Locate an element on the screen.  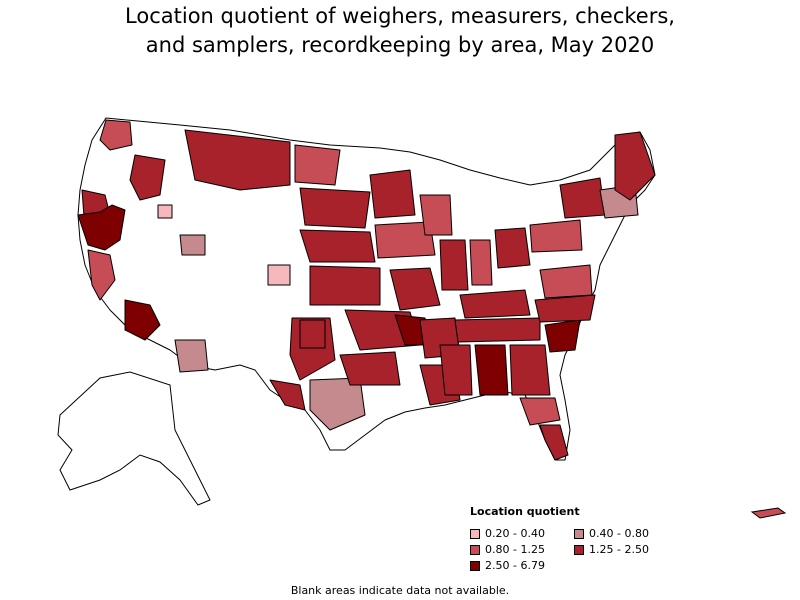
area-california-north is located at coordinates (101, 227).